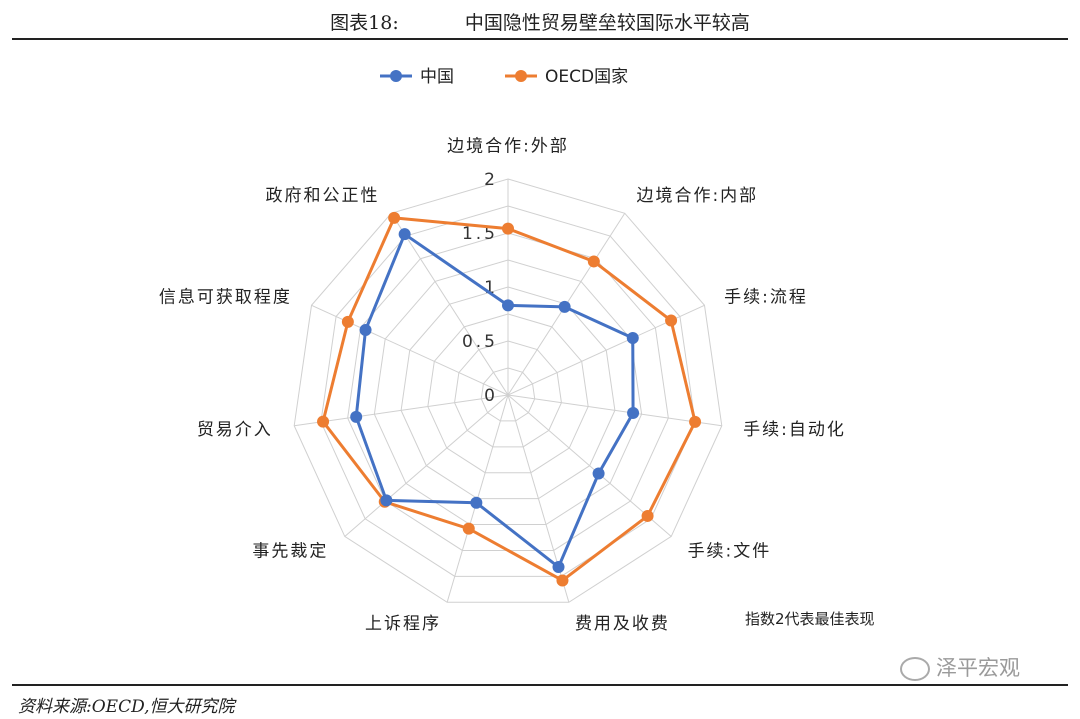  Describe the element at coordinates (437, 77) in the screenshot. I see `legend-label: 中国` at that location.